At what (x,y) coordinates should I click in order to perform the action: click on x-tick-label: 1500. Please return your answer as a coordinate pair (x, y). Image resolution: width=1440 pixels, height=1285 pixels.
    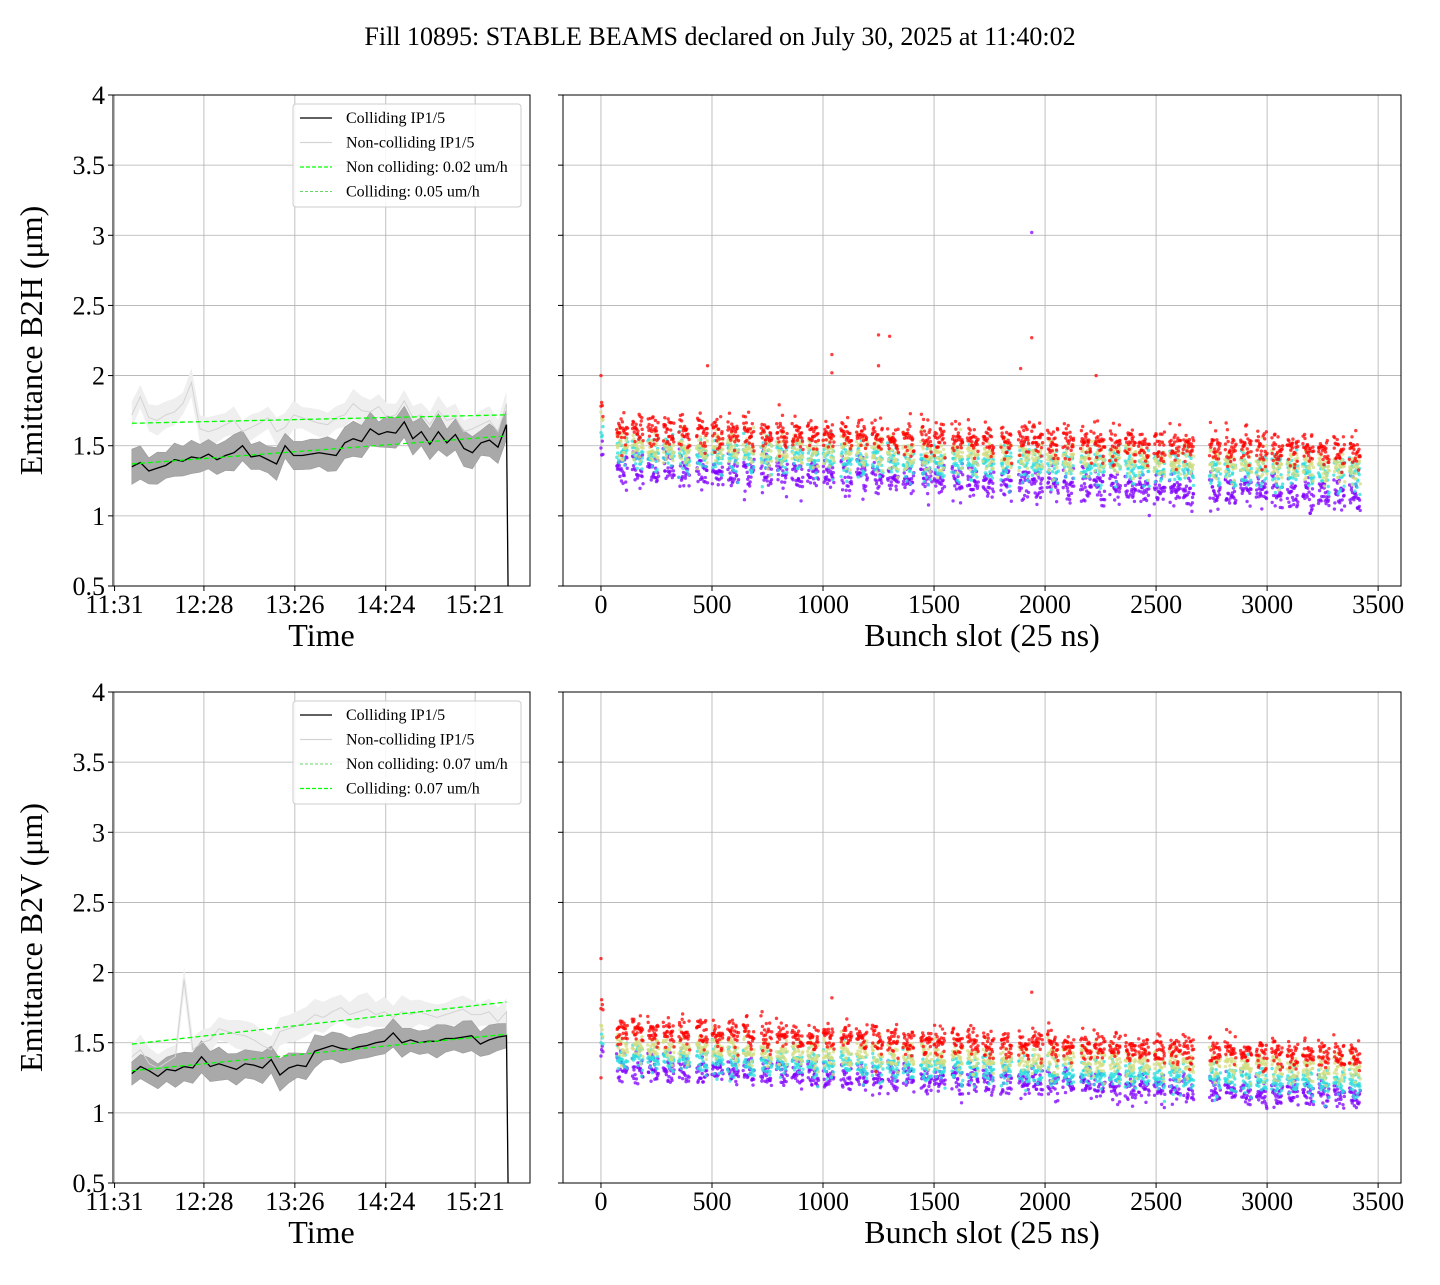
    Looking at the image, I should click on (934, 604).